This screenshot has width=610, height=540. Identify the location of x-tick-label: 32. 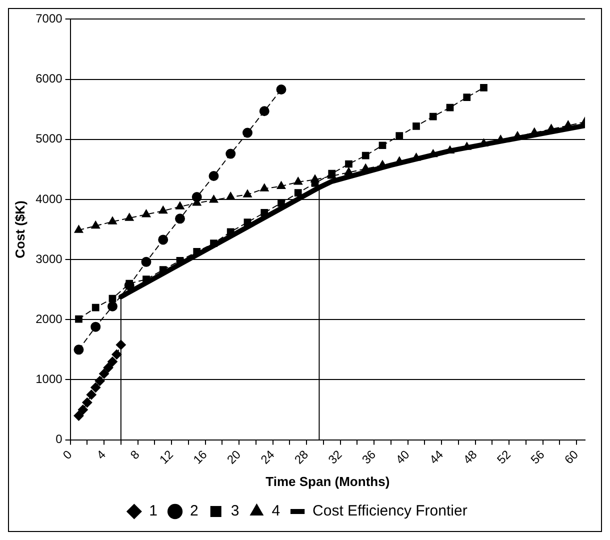
(335, 457).